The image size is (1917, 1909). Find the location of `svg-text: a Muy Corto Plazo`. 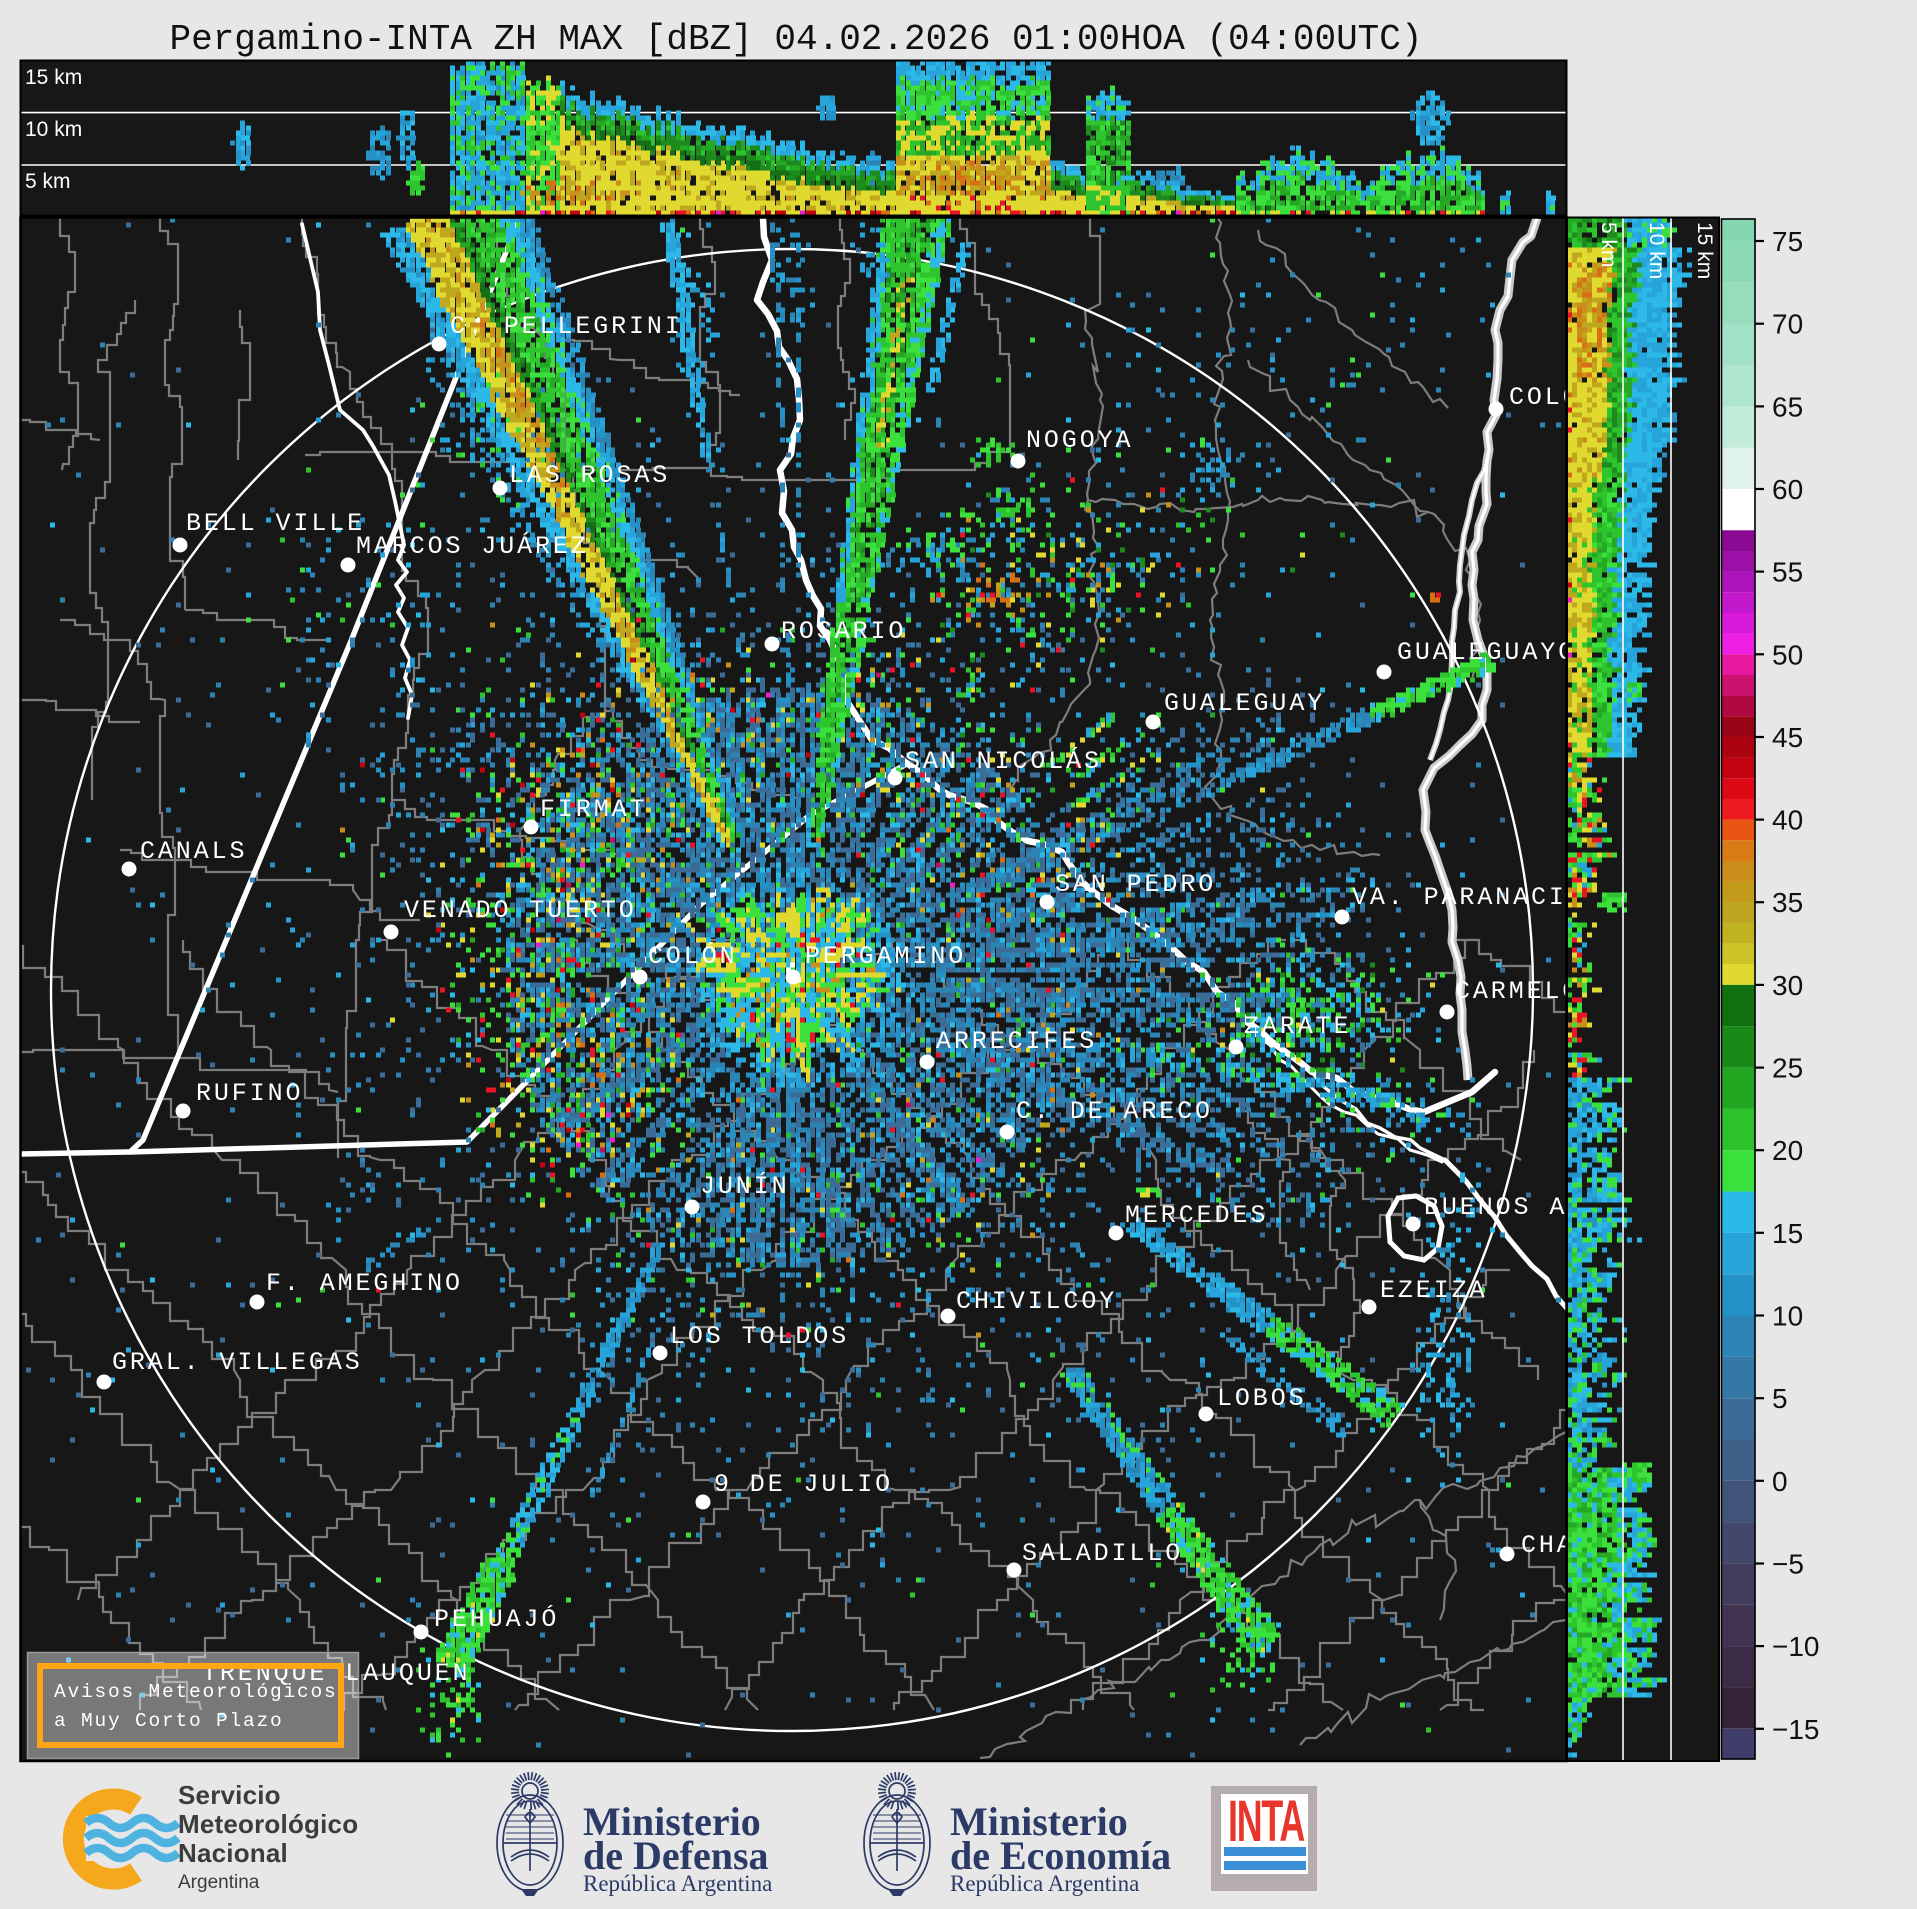

svg-text: a Muy Corto Plazo is located at coordinates (169, 1721).